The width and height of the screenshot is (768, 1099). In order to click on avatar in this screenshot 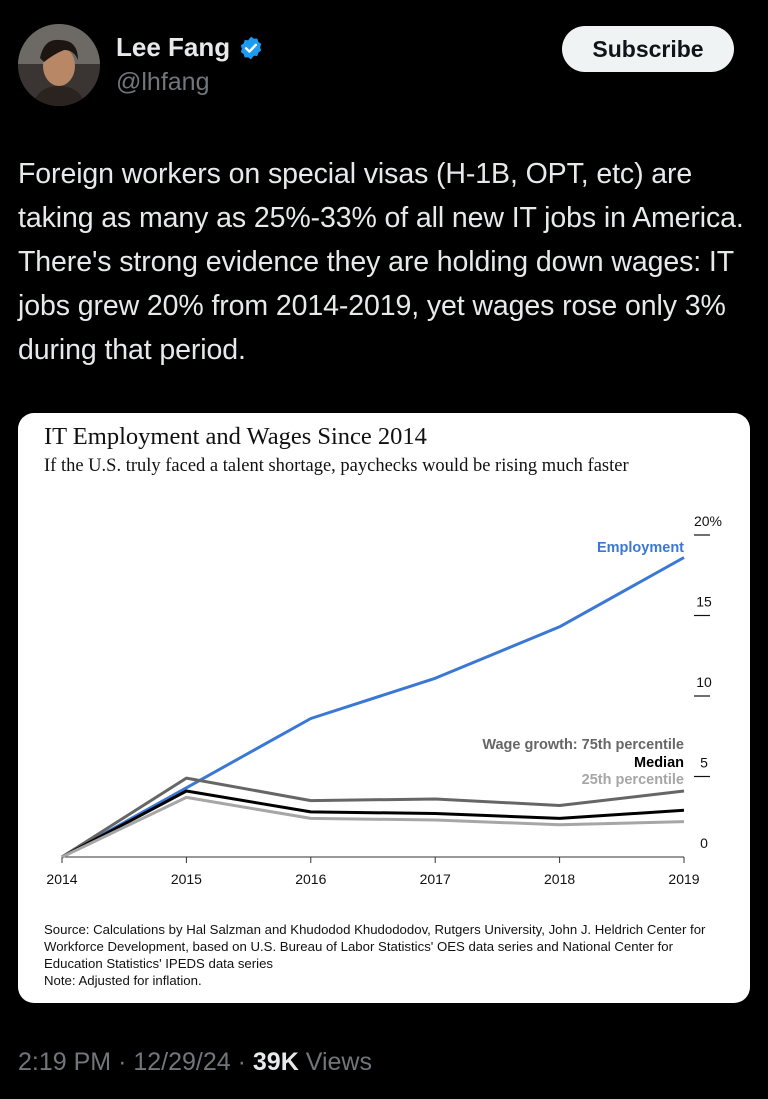, I will do `click(59, 65)`.